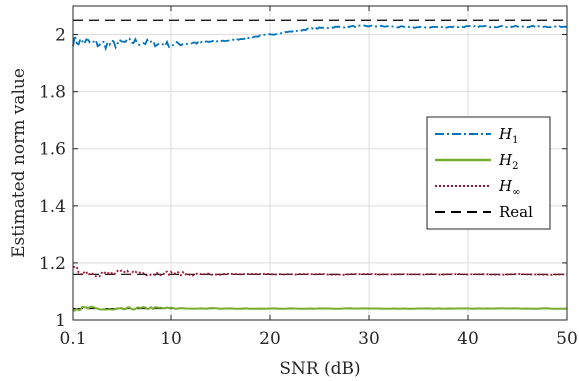 The width and height of the screenshot is (579, 381). What do you see at coordinates (52, 93) in the screenshot?
I see `y-tick-label: 1.8` at bounding box center [52, 93].